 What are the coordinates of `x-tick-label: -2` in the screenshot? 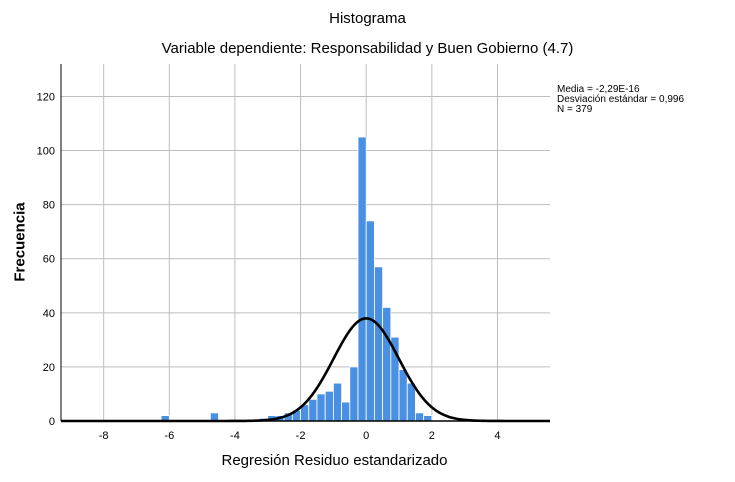 It's located at (301, 436).